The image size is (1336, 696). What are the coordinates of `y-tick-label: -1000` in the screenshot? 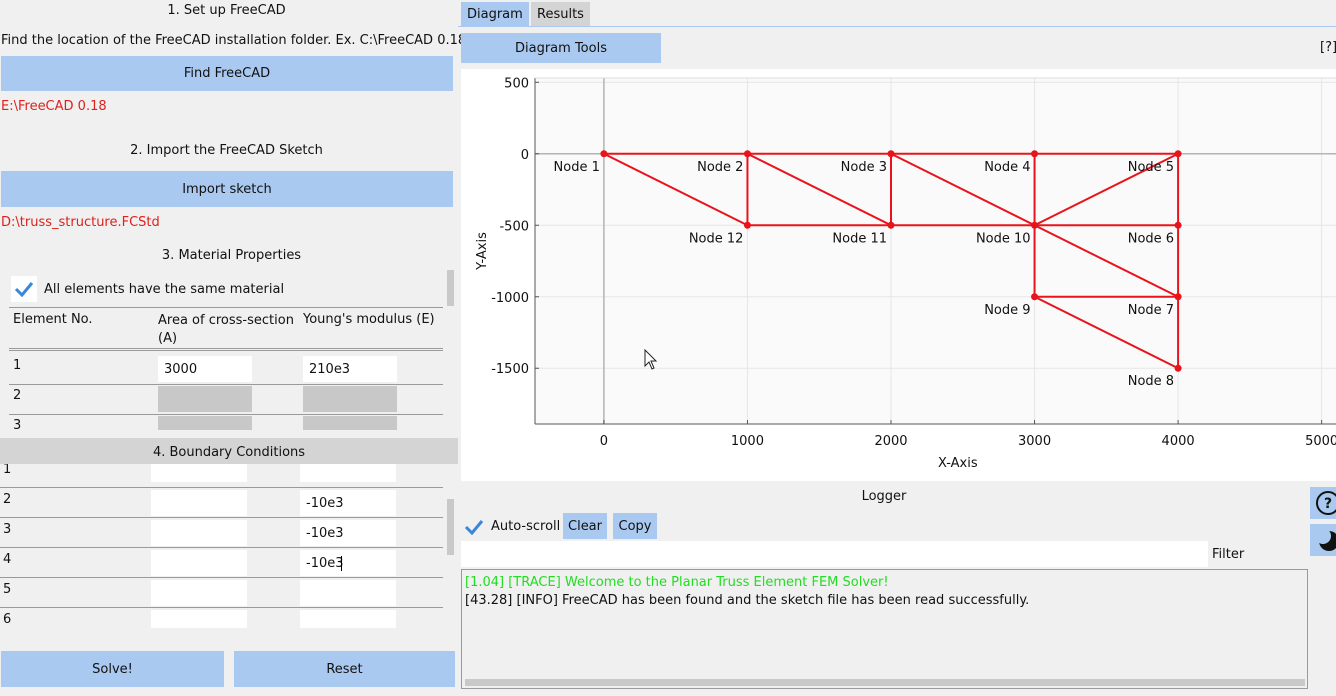 It's located at (510, 298).